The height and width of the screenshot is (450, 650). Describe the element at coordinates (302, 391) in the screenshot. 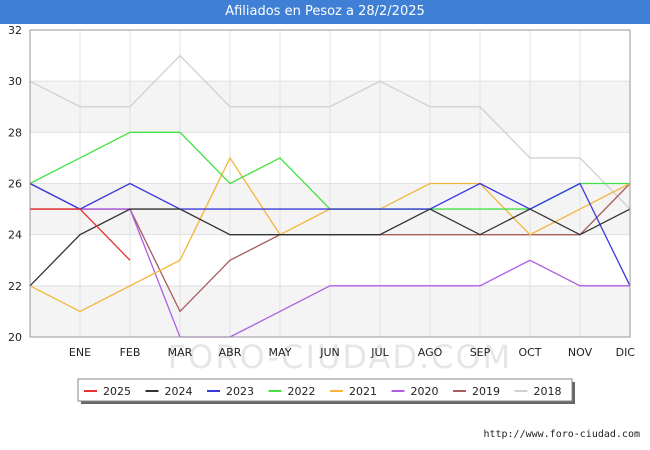

I see `legend-label-2022: 2022` at that location.